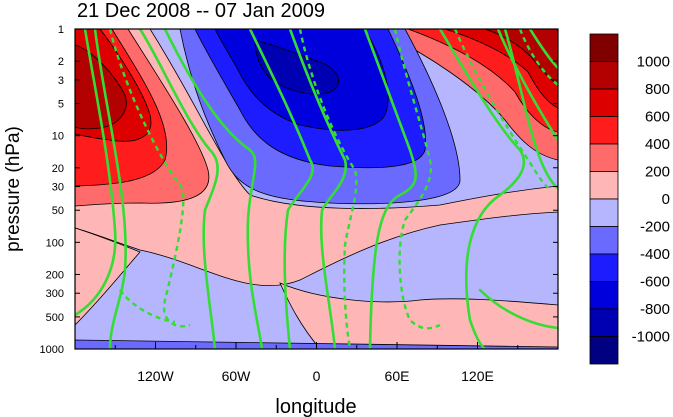 The image size is (673, 417). What do you see at coordinates (477, 376) in the screenshot?
I see `x-tick-label: 120E` at bounding box center [477, 376].